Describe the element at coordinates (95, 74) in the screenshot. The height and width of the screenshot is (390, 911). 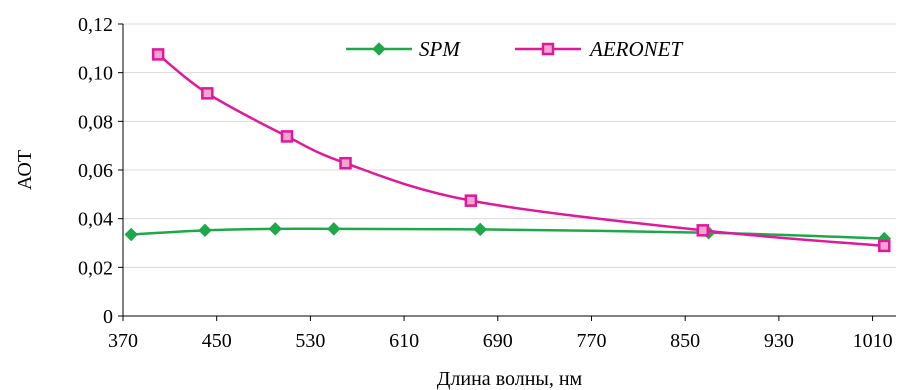
I see `y-tick-label: 0,10` at that location.